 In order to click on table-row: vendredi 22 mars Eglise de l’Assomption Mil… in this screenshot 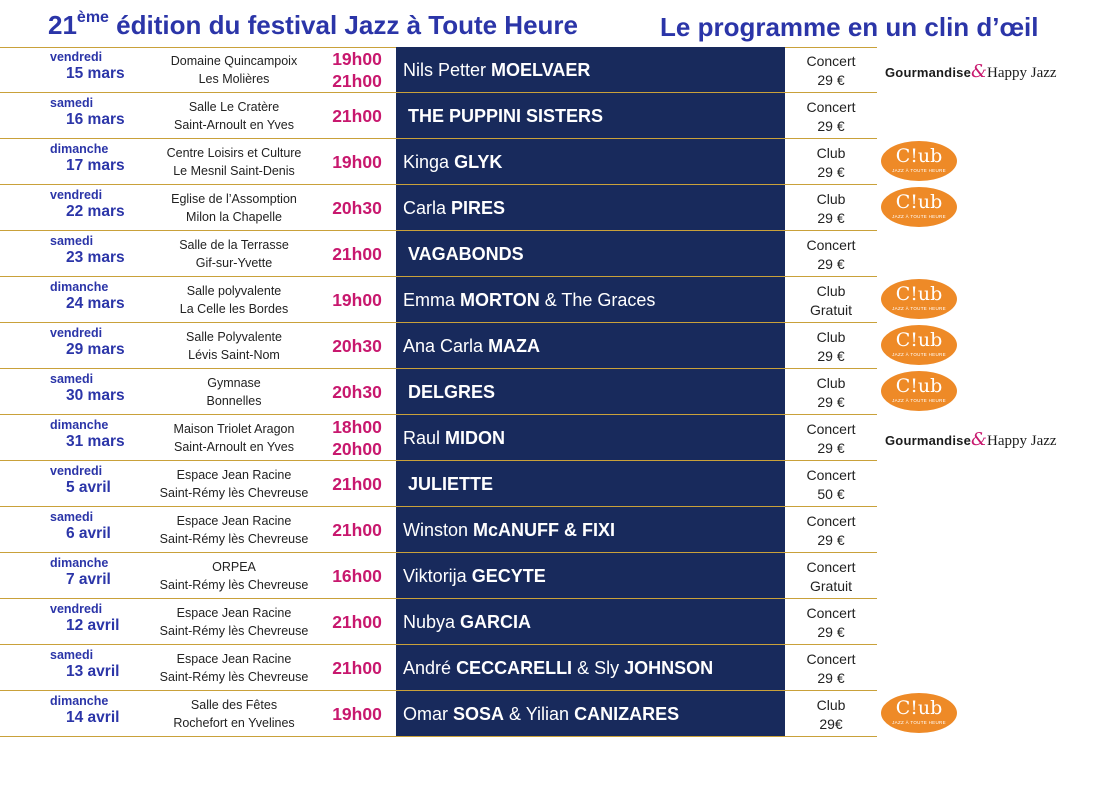, I will do `click(557, 208)`.